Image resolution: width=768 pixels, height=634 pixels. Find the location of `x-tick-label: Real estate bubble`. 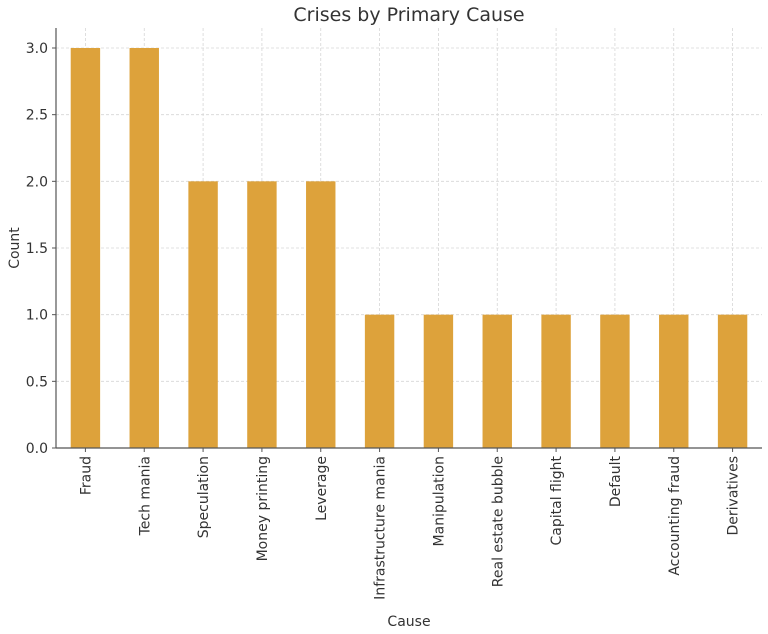

x-tick-label: Real estate bubble is located at coordinates (498, 521).